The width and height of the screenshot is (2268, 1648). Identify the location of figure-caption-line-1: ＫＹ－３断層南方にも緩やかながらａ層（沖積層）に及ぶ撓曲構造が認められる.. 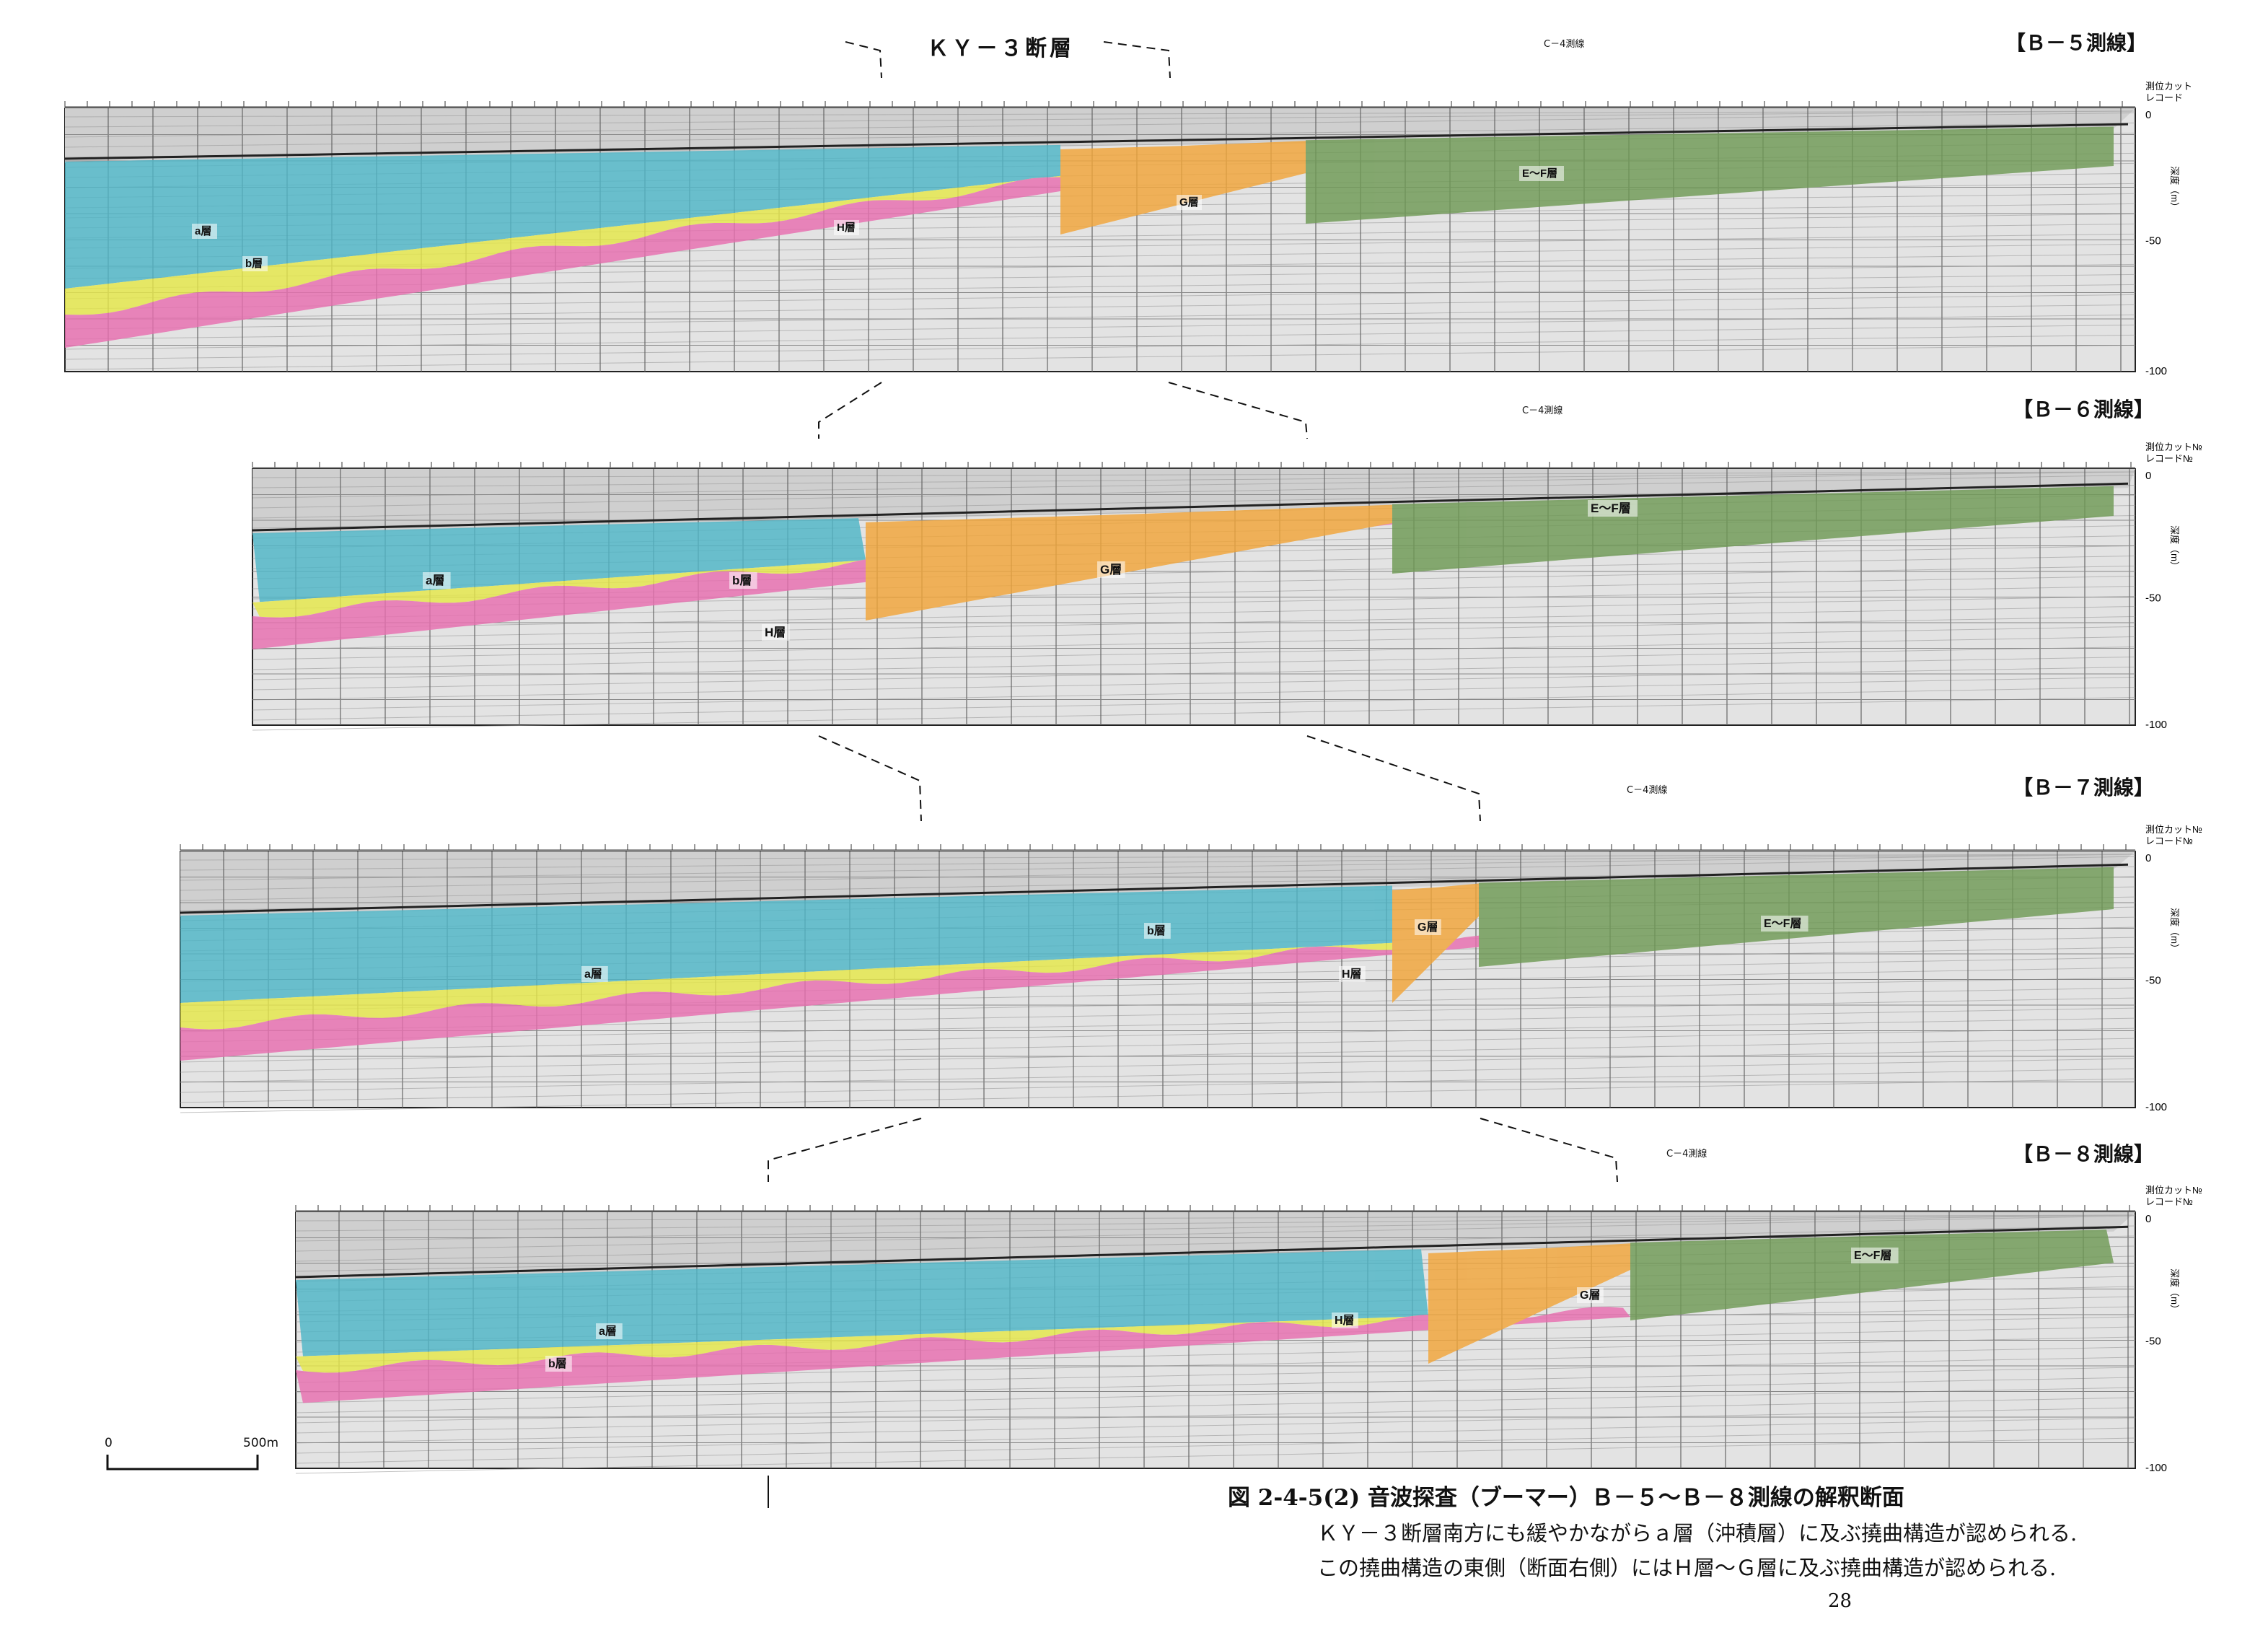
(1698, 1533).